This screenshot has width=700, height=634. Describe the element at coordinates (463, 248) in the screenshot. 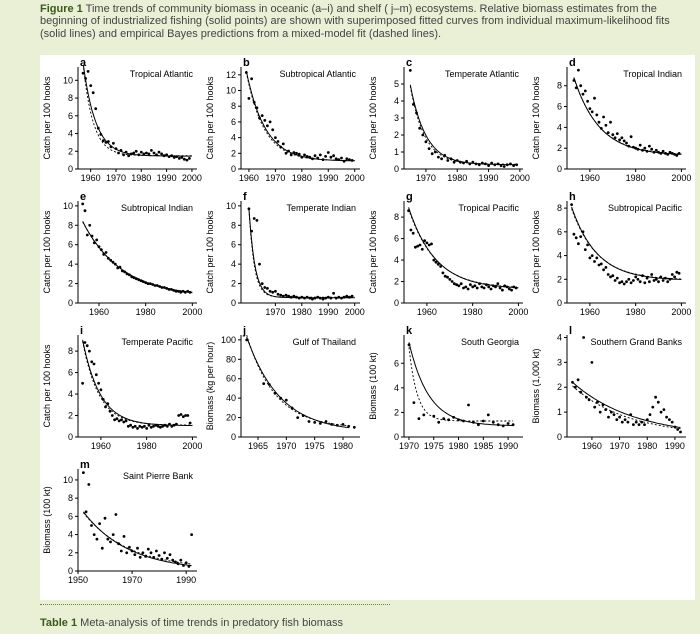

I see `ml-fit-line` at that location.